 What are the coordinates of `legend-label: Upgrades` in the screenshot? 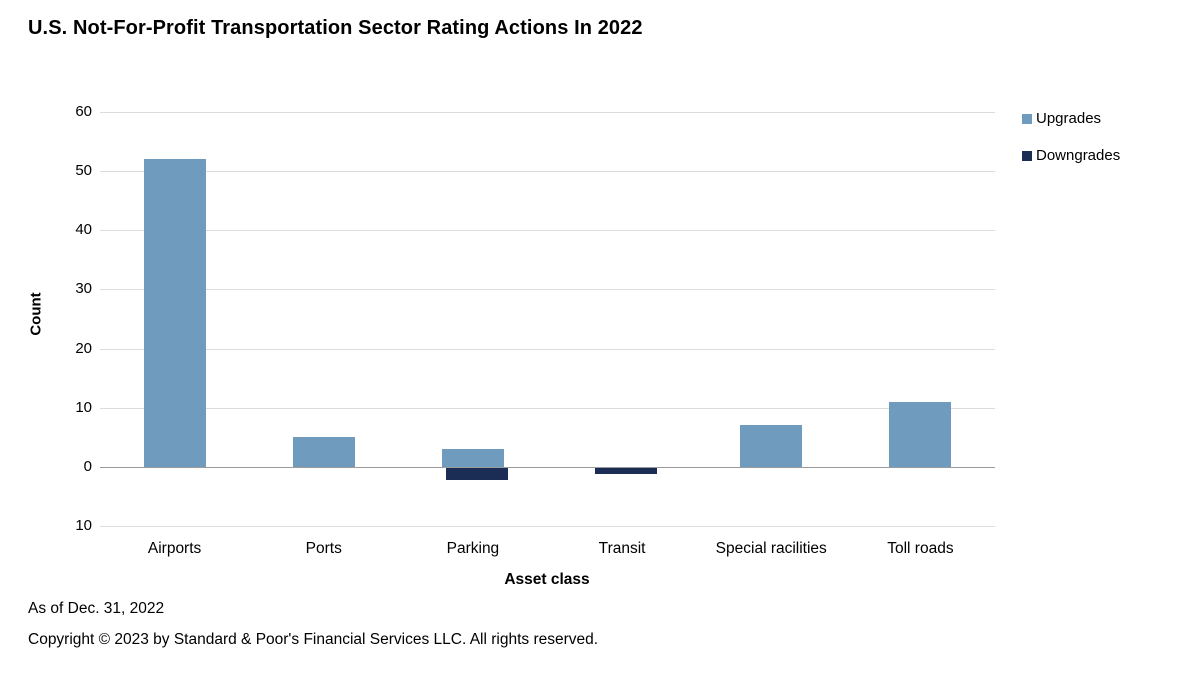 It's located at (1069, 118).